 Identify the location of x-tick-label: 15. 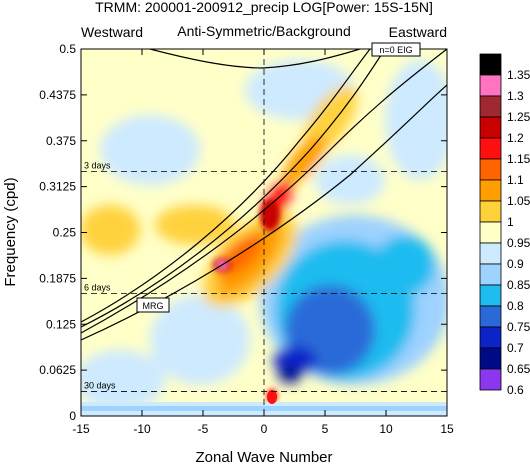
(447, 429).